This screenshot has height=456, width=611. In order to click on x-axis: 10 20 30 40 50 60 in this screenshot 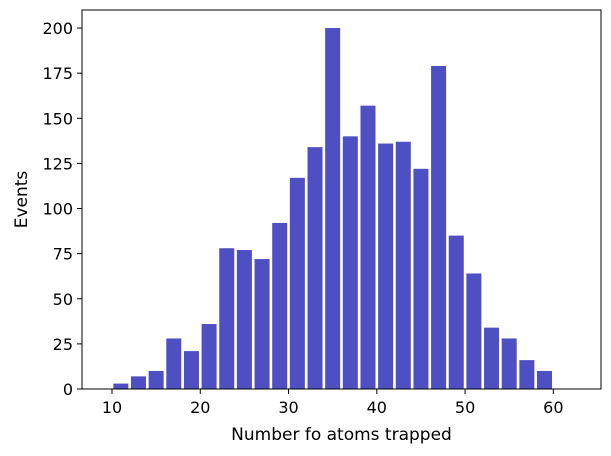, I will do `click(333, 403)`.